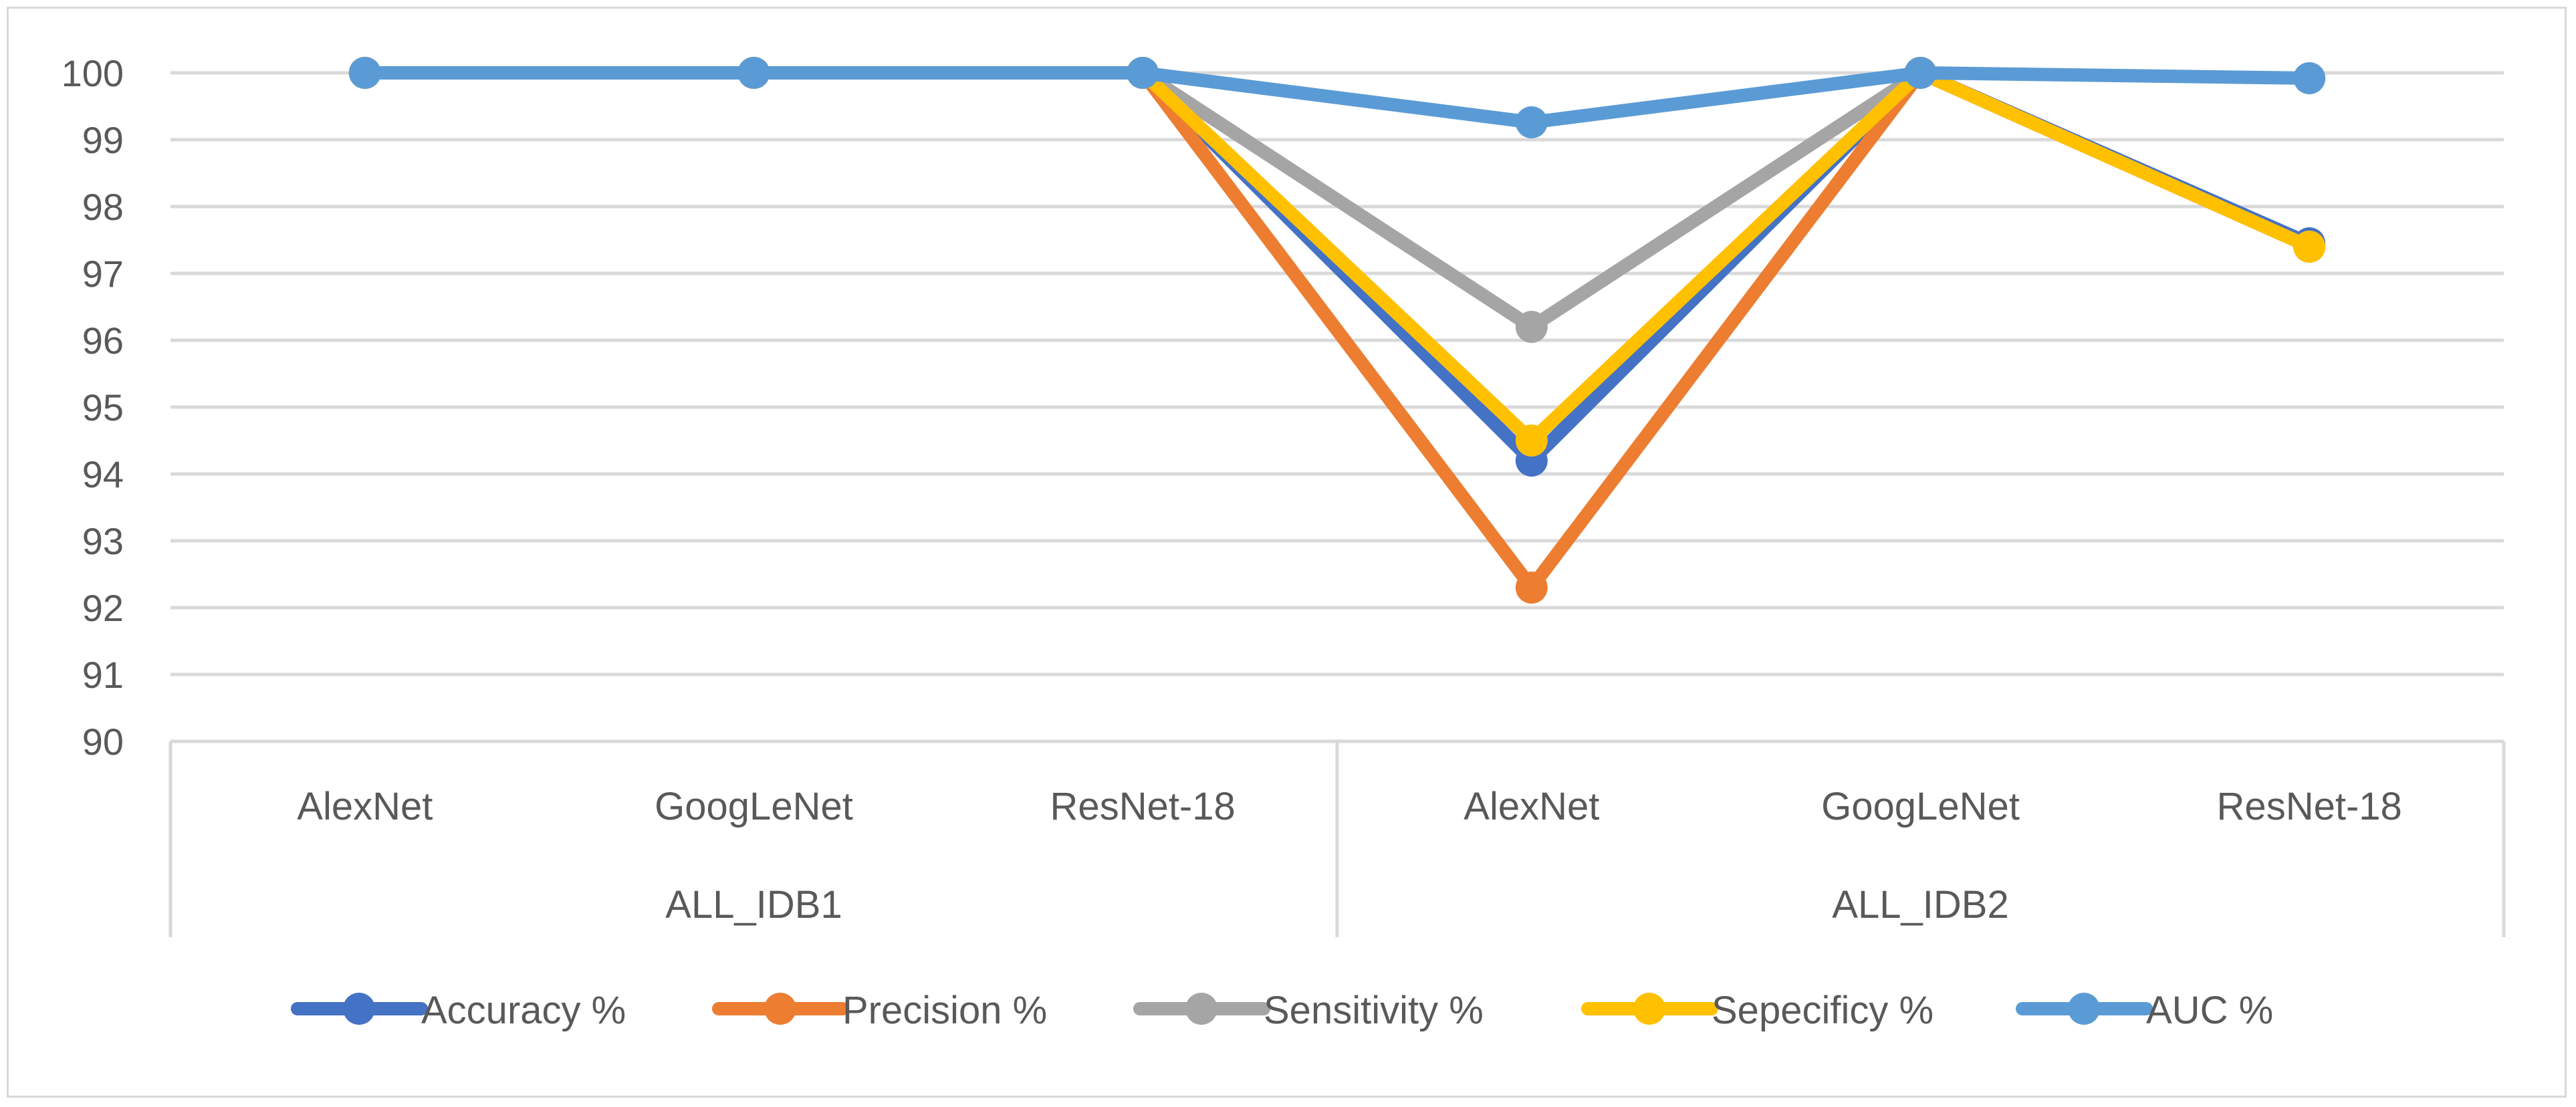  What do you see at coordinates (103, 675) in the screenshot?
I see `y-tick-label: 91` at bounding box center [103, 675].